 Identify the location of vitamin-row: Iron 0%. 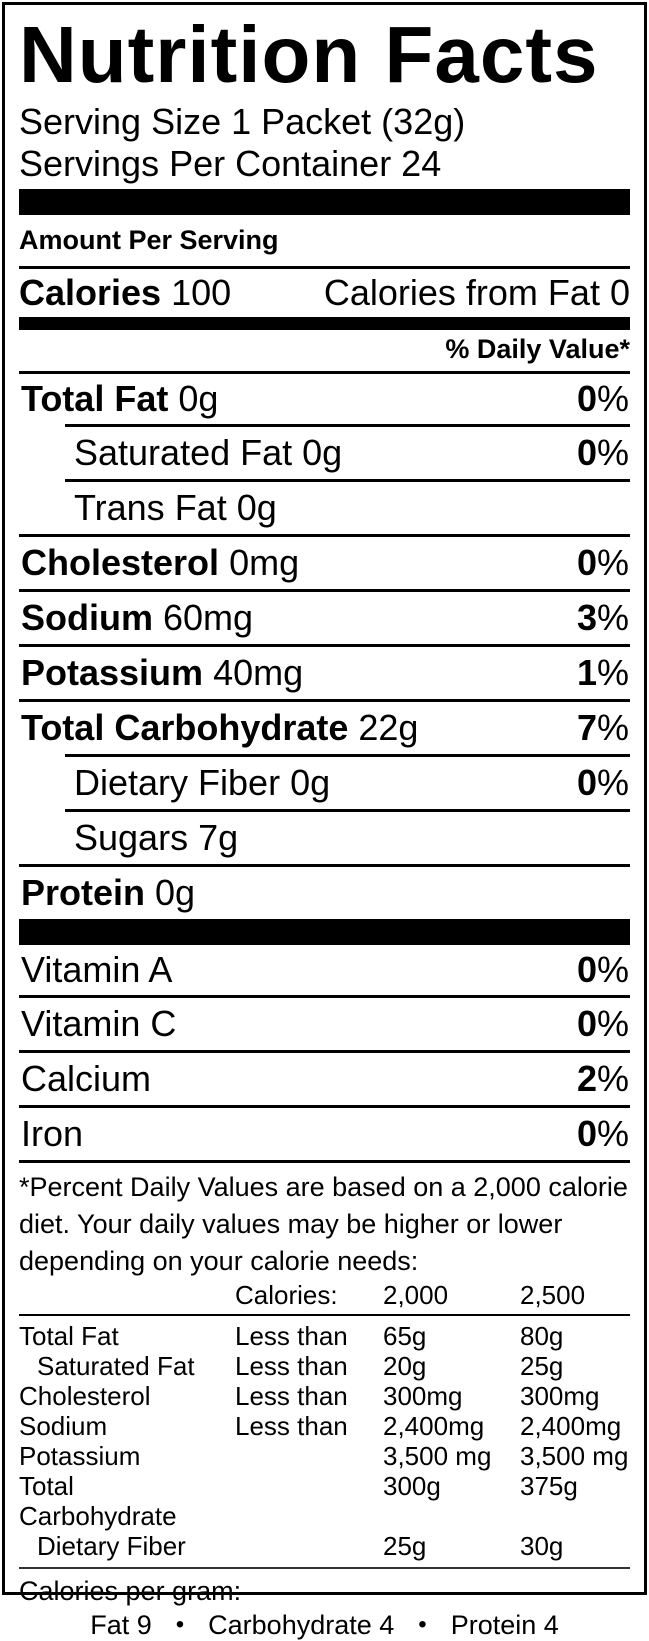
(324, 1132).